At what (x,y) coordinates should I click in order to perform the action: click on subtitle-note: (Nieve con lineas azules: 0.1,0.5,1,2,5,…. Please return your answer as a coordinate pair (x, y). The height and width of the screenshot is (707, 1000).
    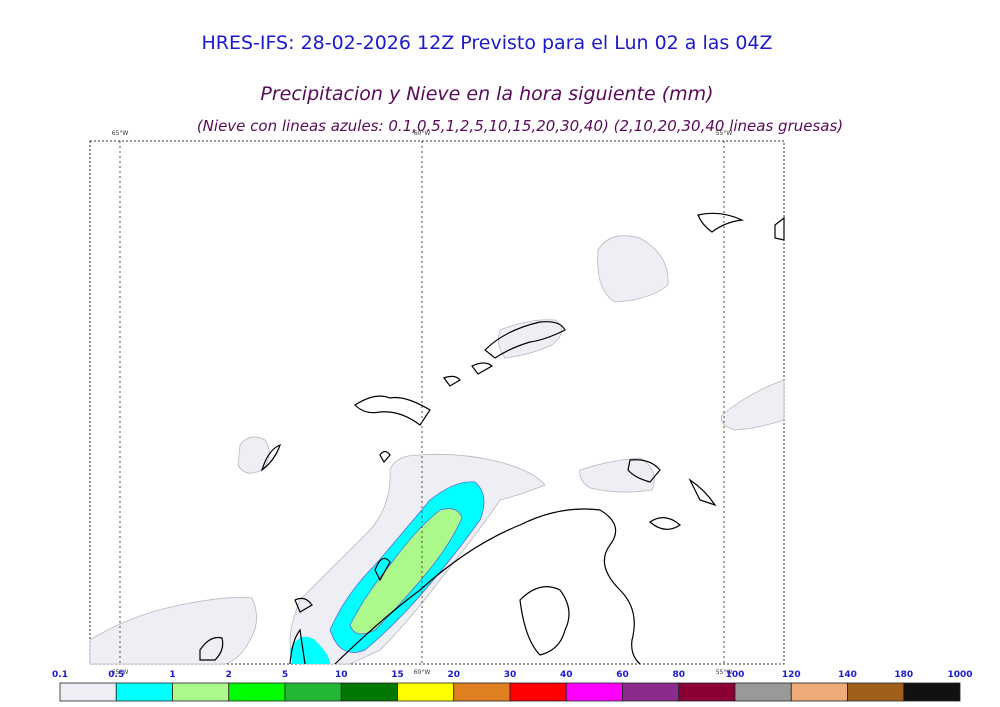
    Looking at the image, I should click on (520, 126).